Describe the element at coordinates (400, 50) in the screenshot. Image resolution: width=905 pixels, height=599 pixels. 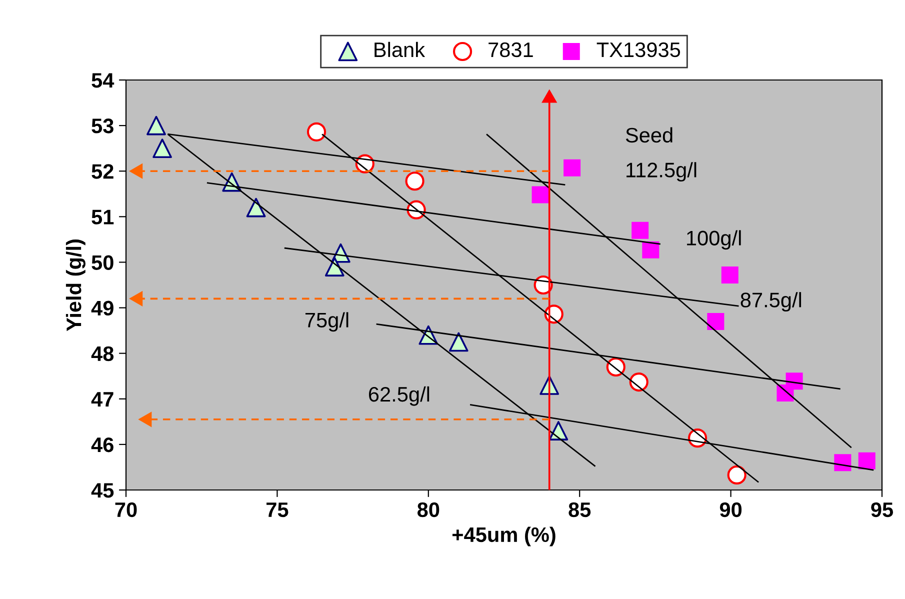
I see `legend-label: Blank` at that location.